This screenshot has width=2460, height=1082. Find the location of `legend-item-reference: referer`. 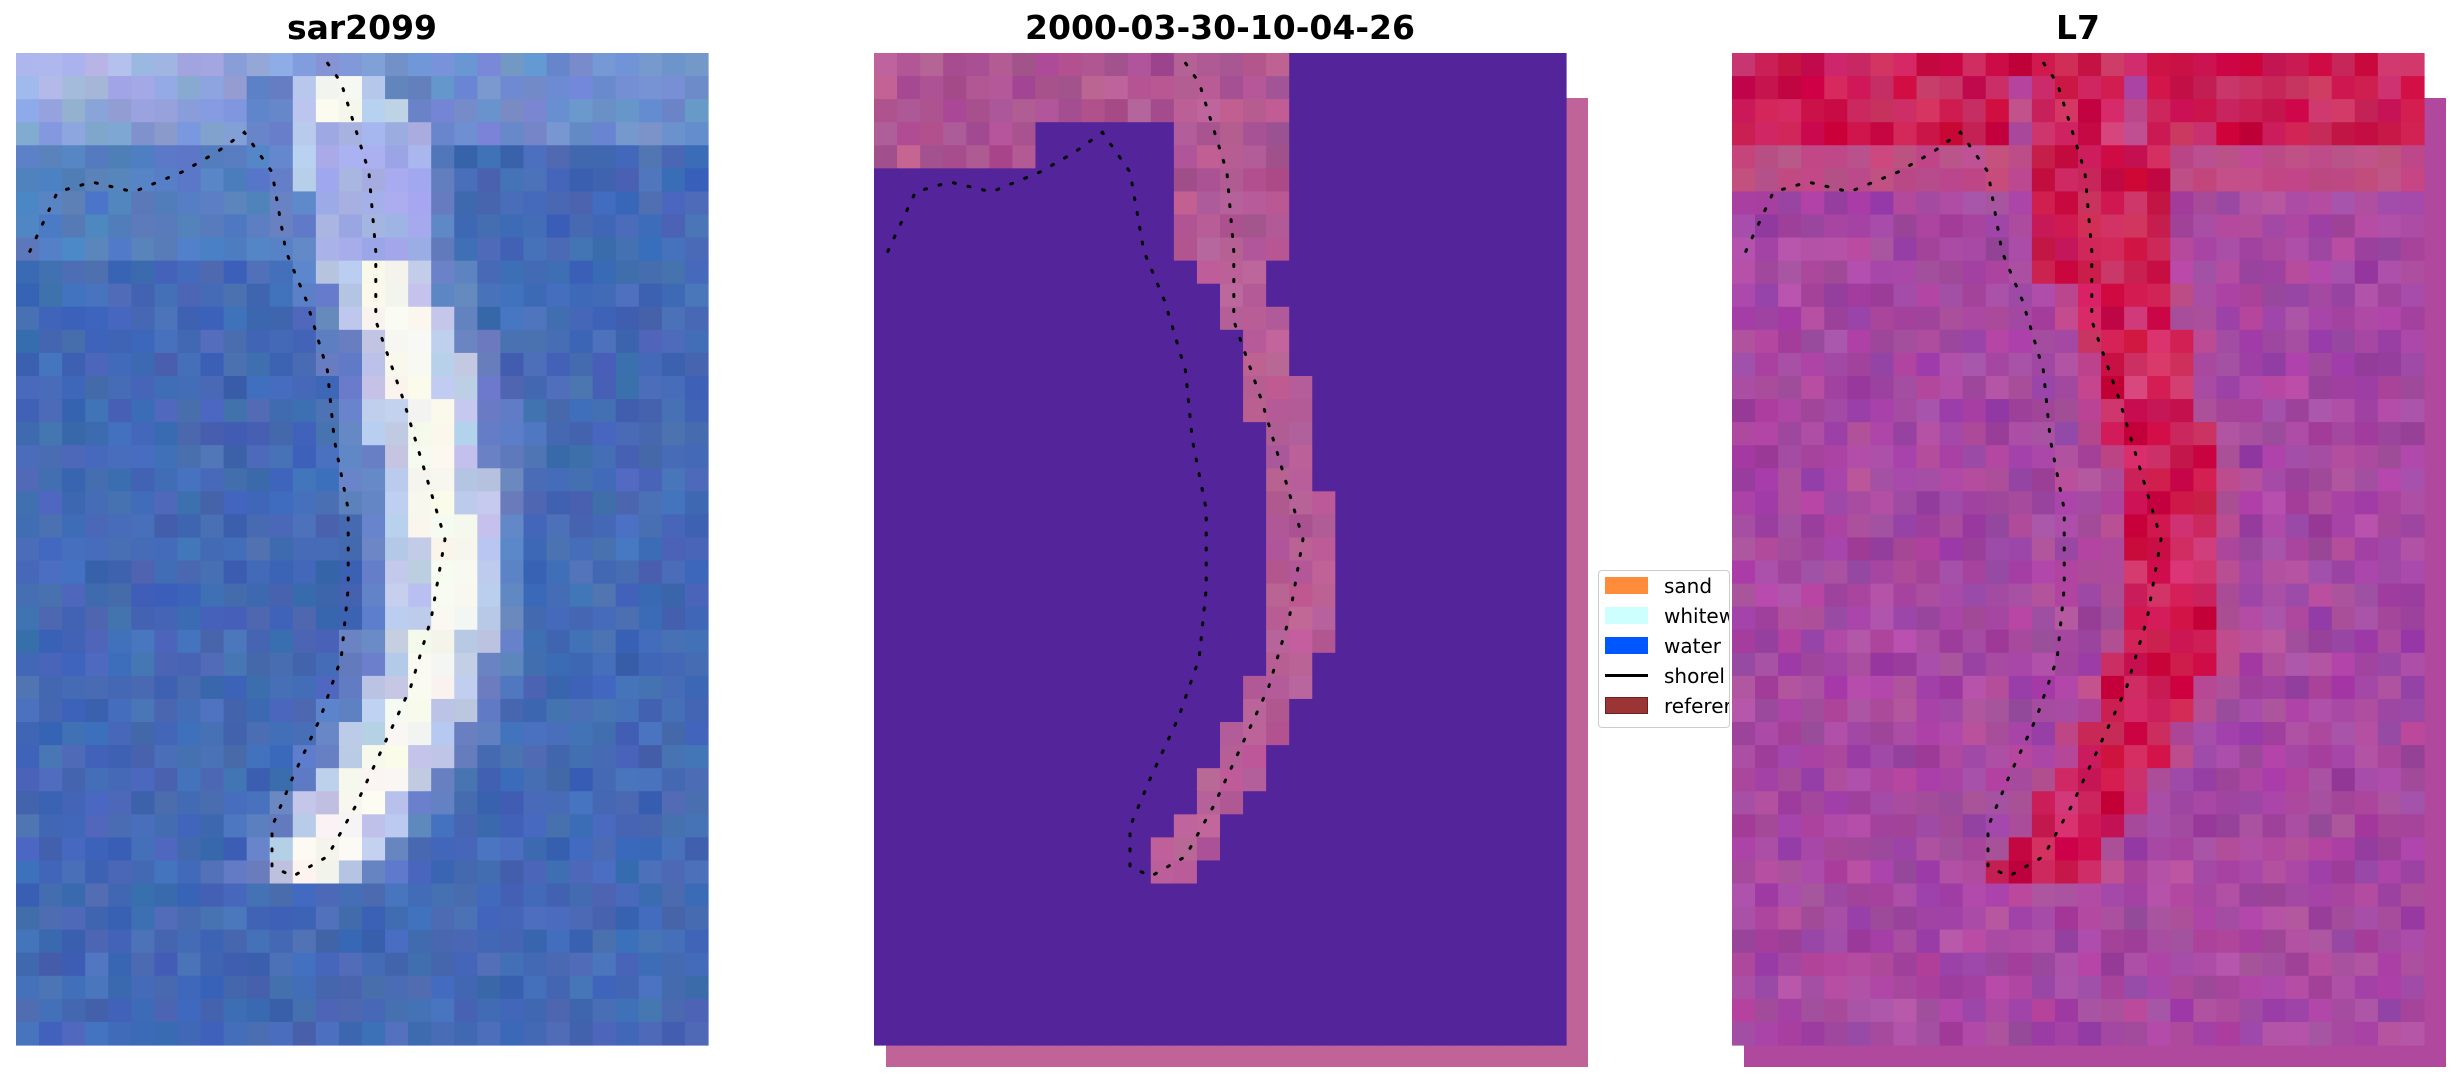

legend-item-reference: referer is located at coordinates (1664, 704).